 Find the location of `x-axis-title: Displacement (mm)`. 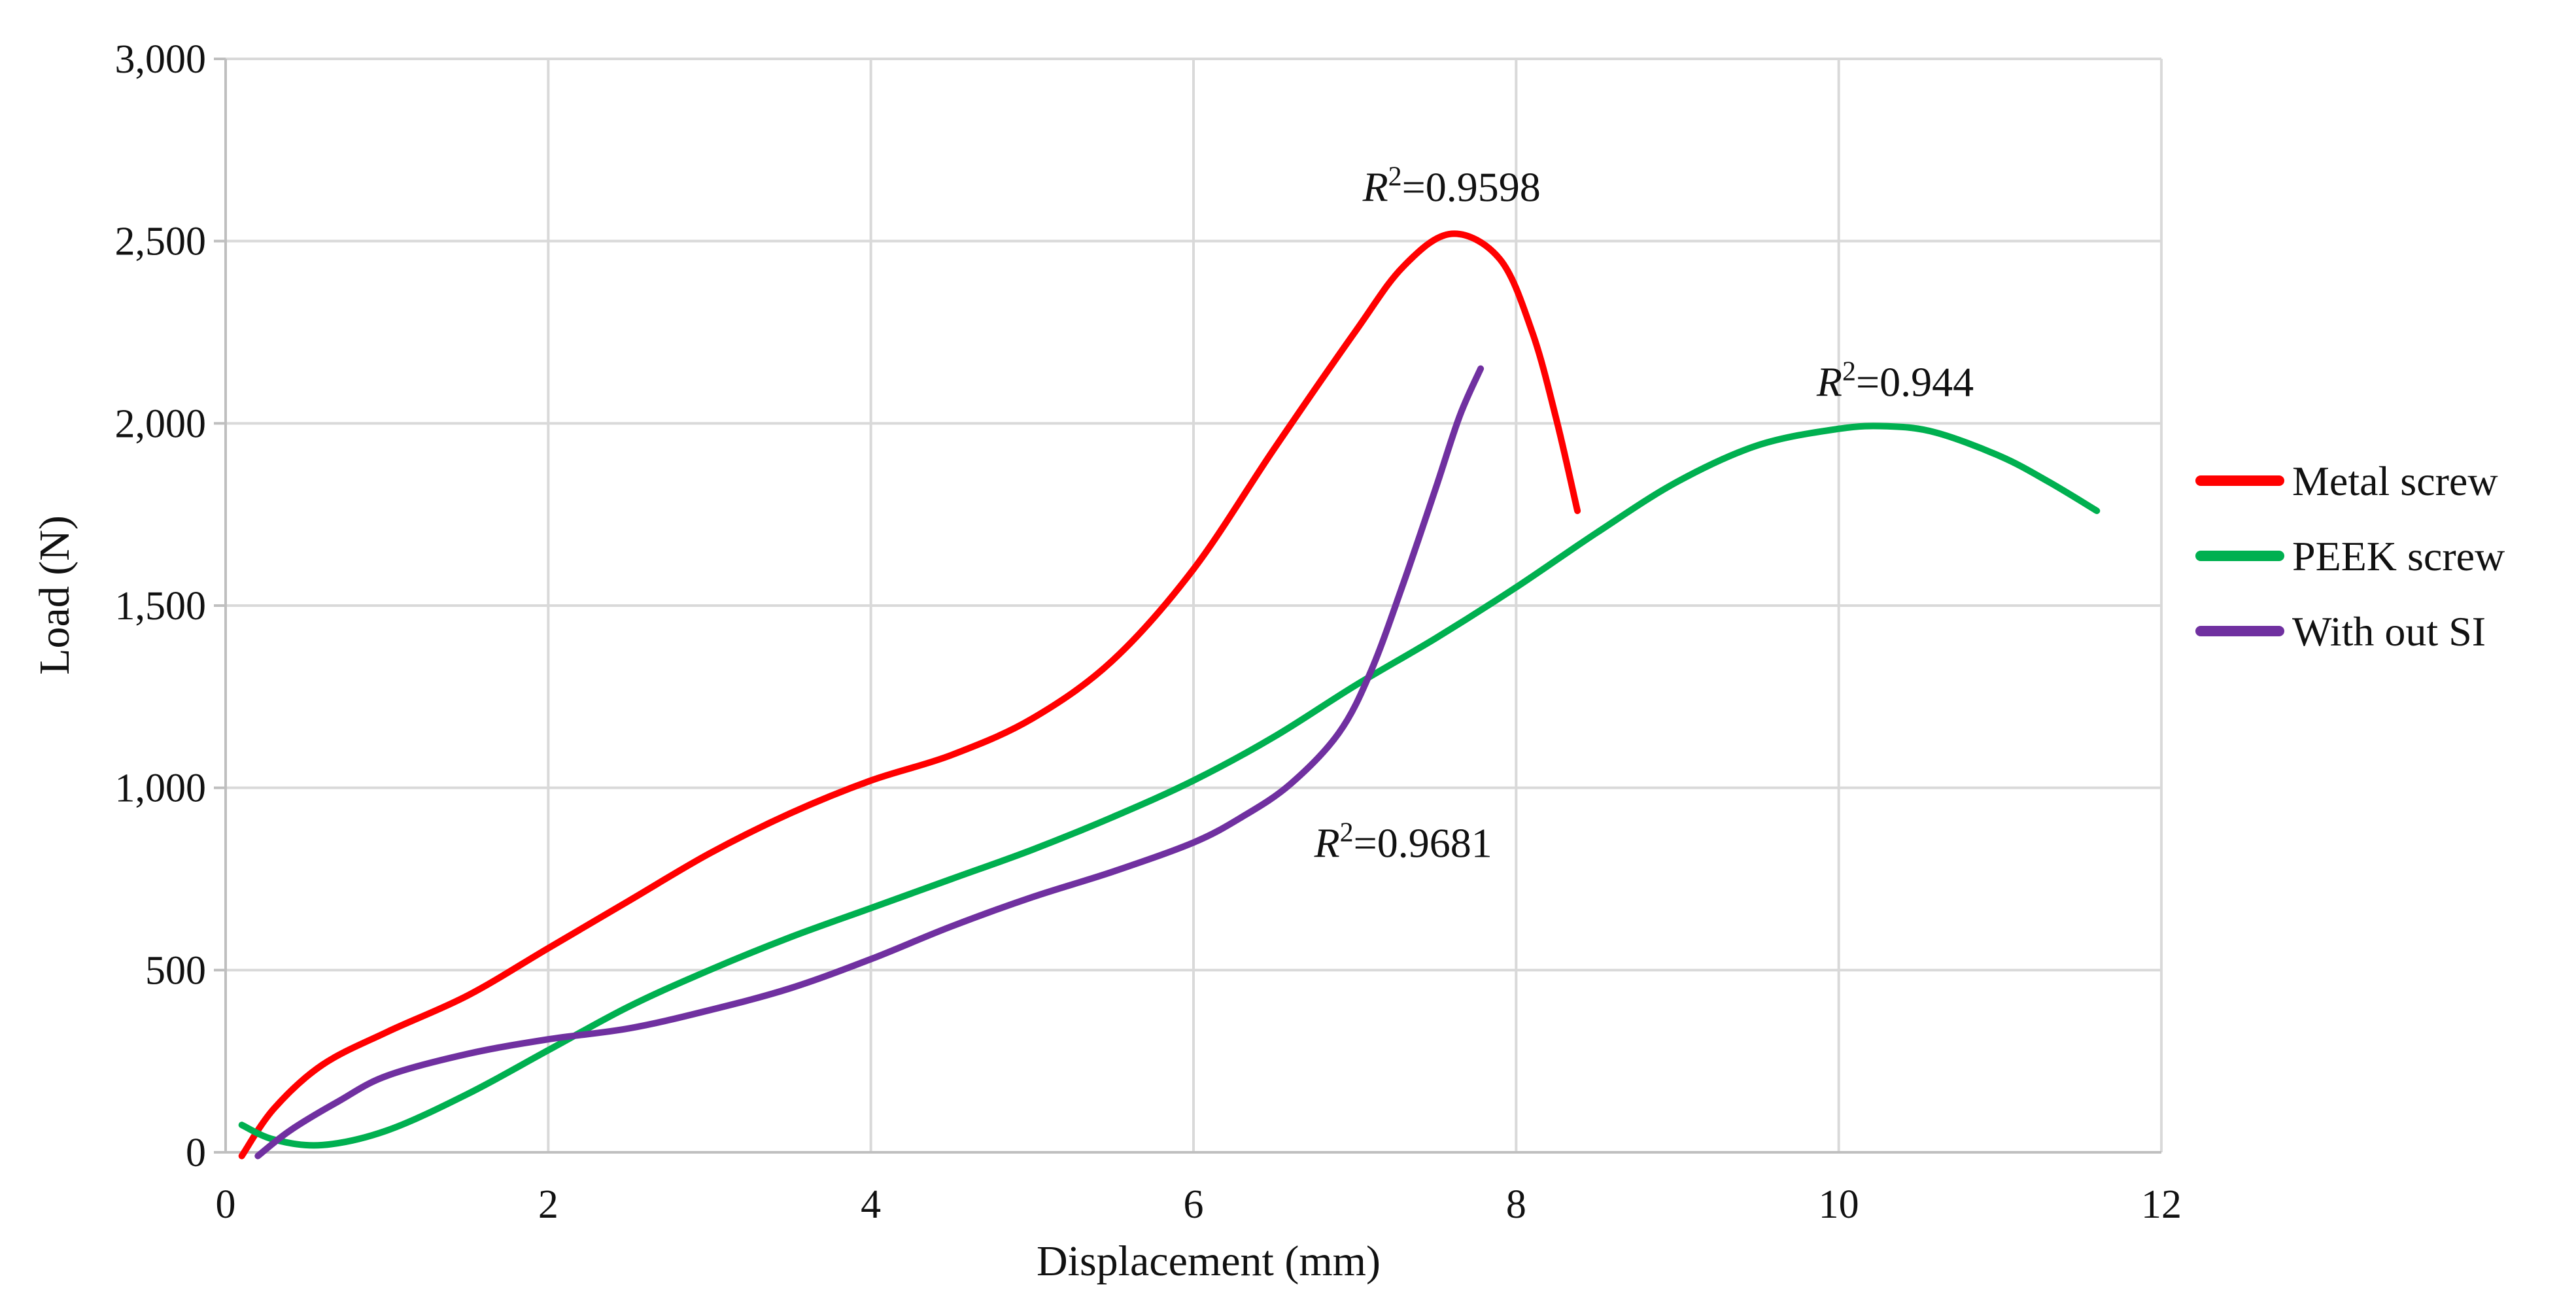

x-axis-title: Displacement (mm) is located at coordinates (1209, 1261).